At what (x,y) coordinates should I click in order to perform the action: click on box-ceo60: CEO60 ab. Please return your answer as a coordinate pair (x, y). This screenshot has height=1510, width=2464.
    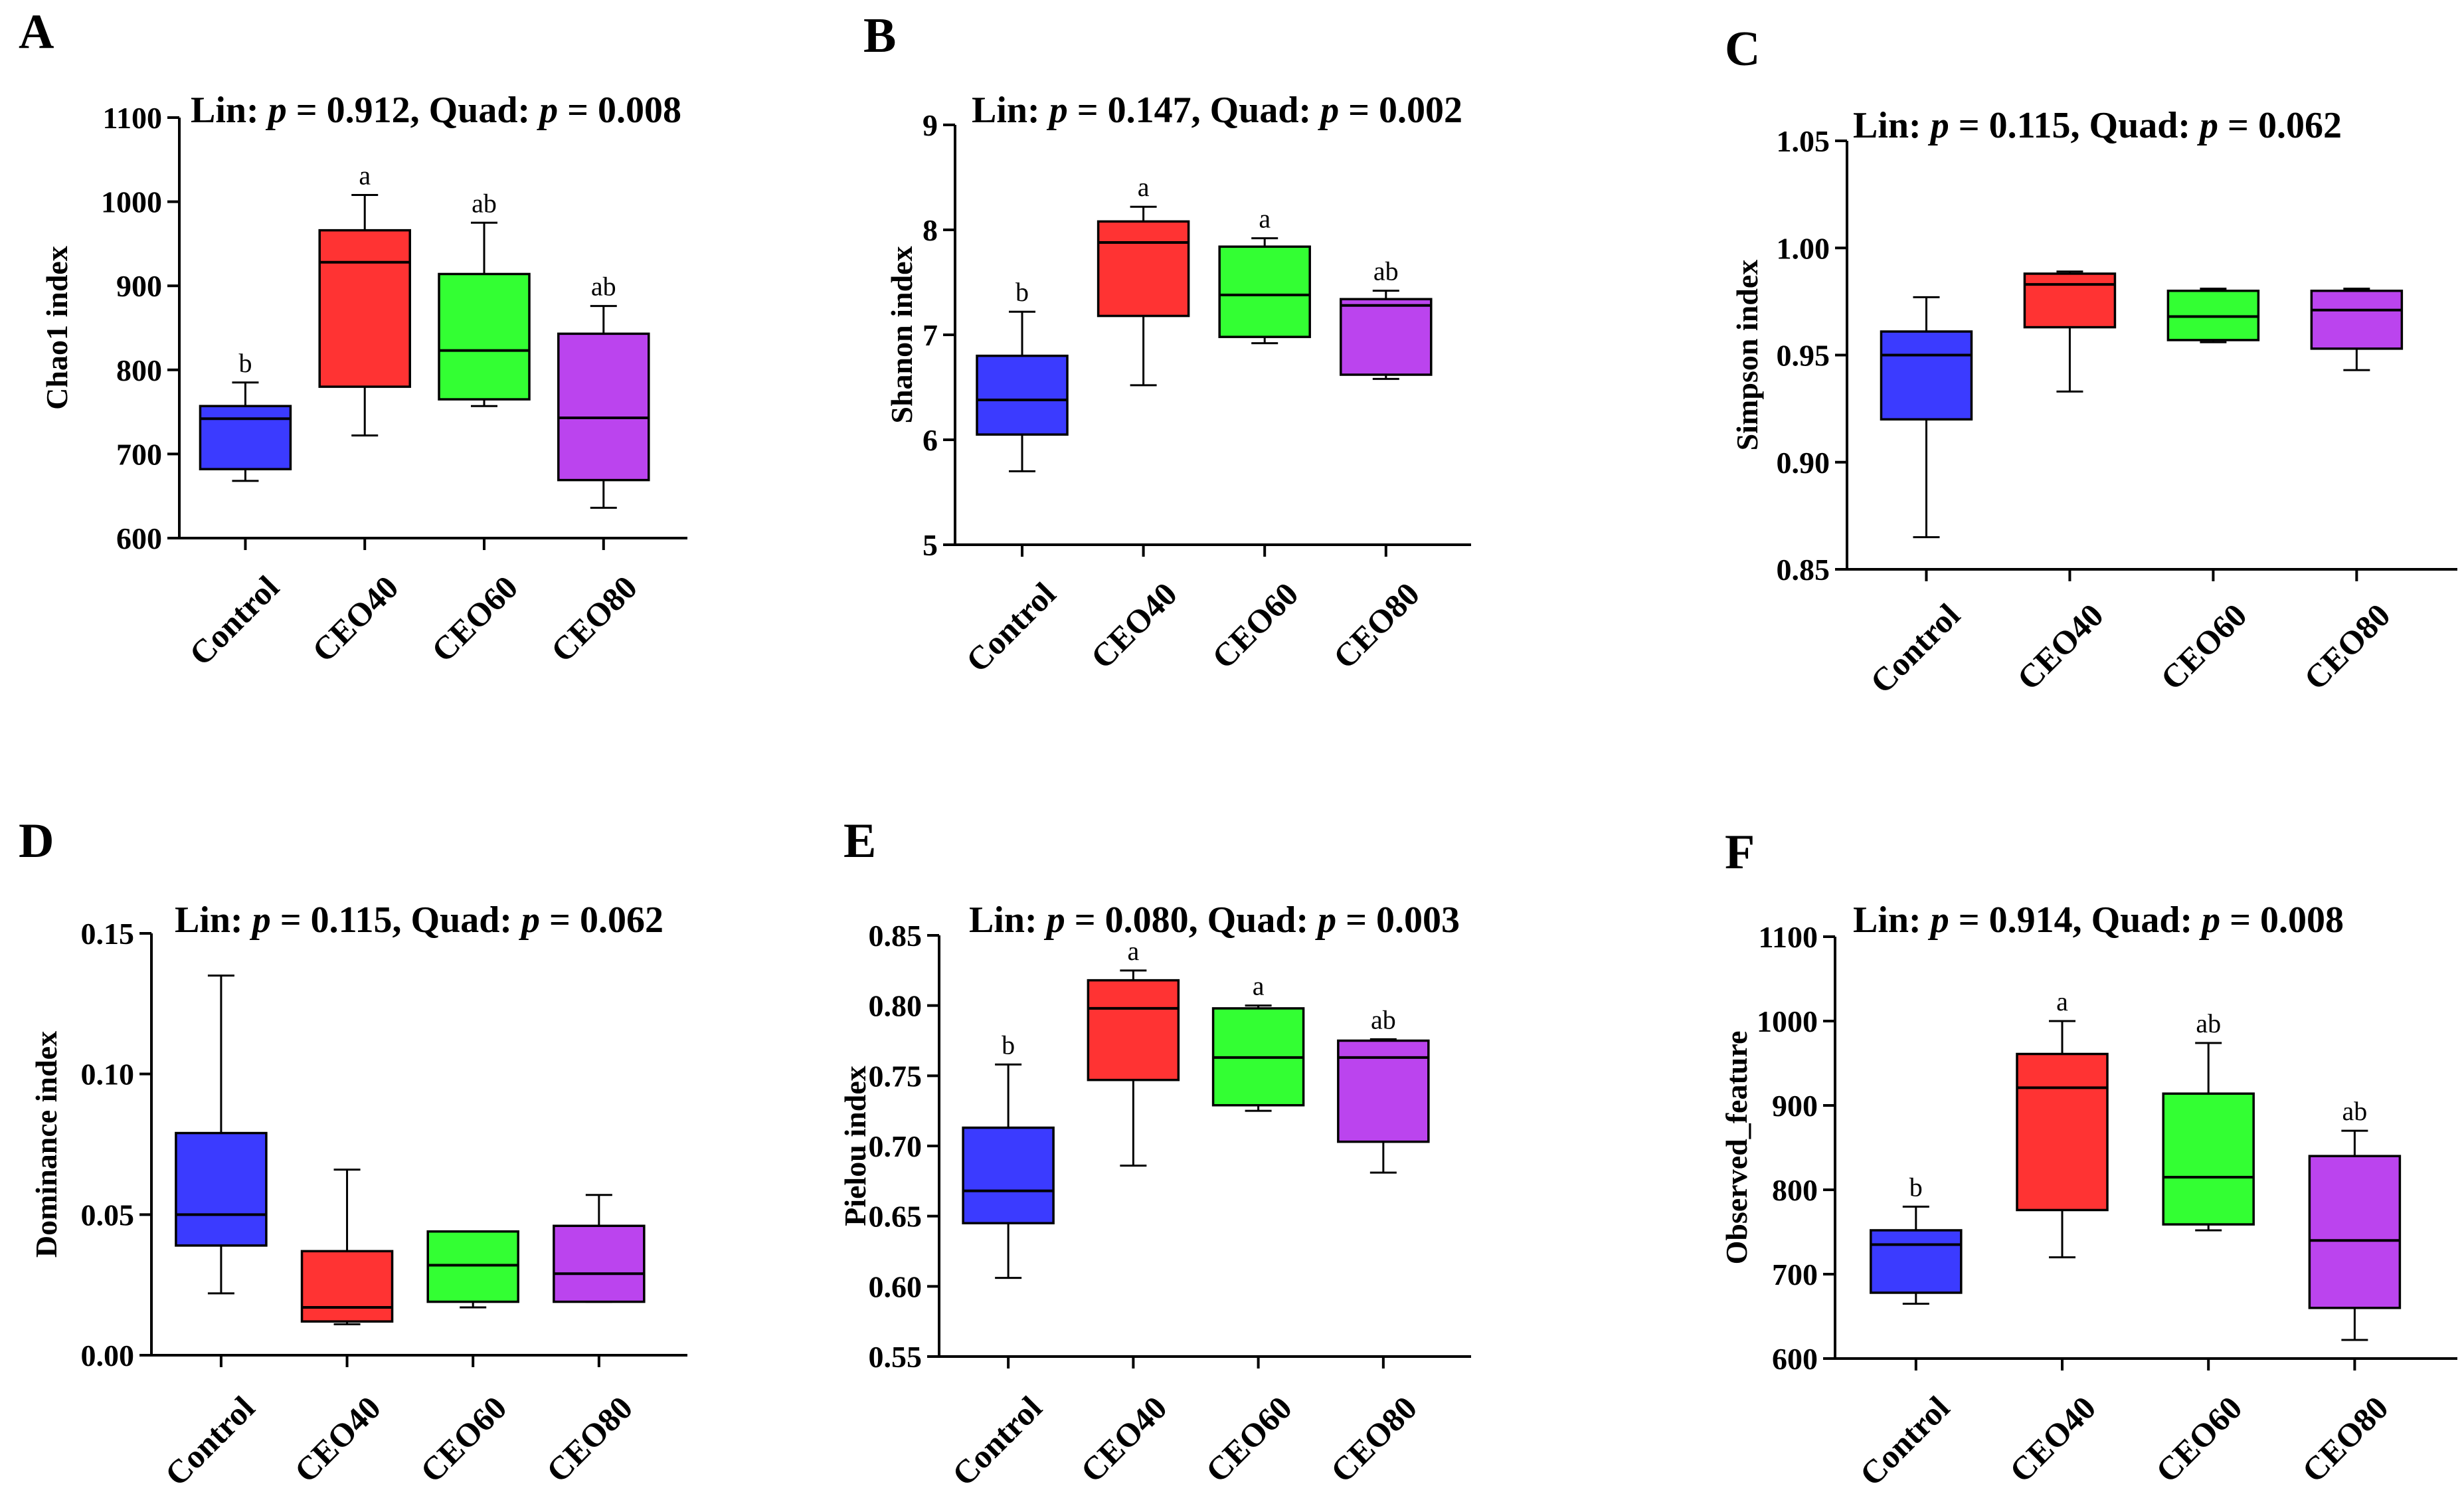
    Looking at the image, I should click on (477, 429).